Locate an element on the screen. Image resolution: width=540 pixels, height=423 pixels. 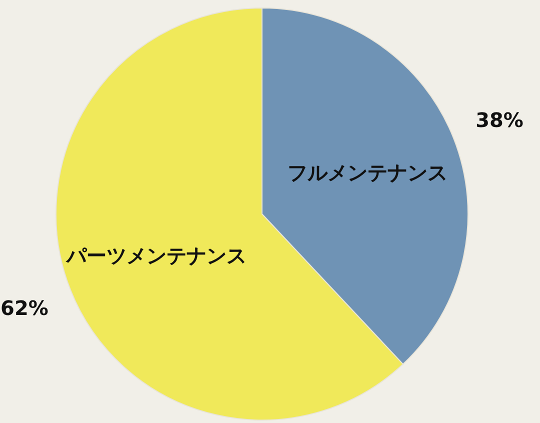
slice-label: フルメンテナンス is located at coordinates (367, 172).